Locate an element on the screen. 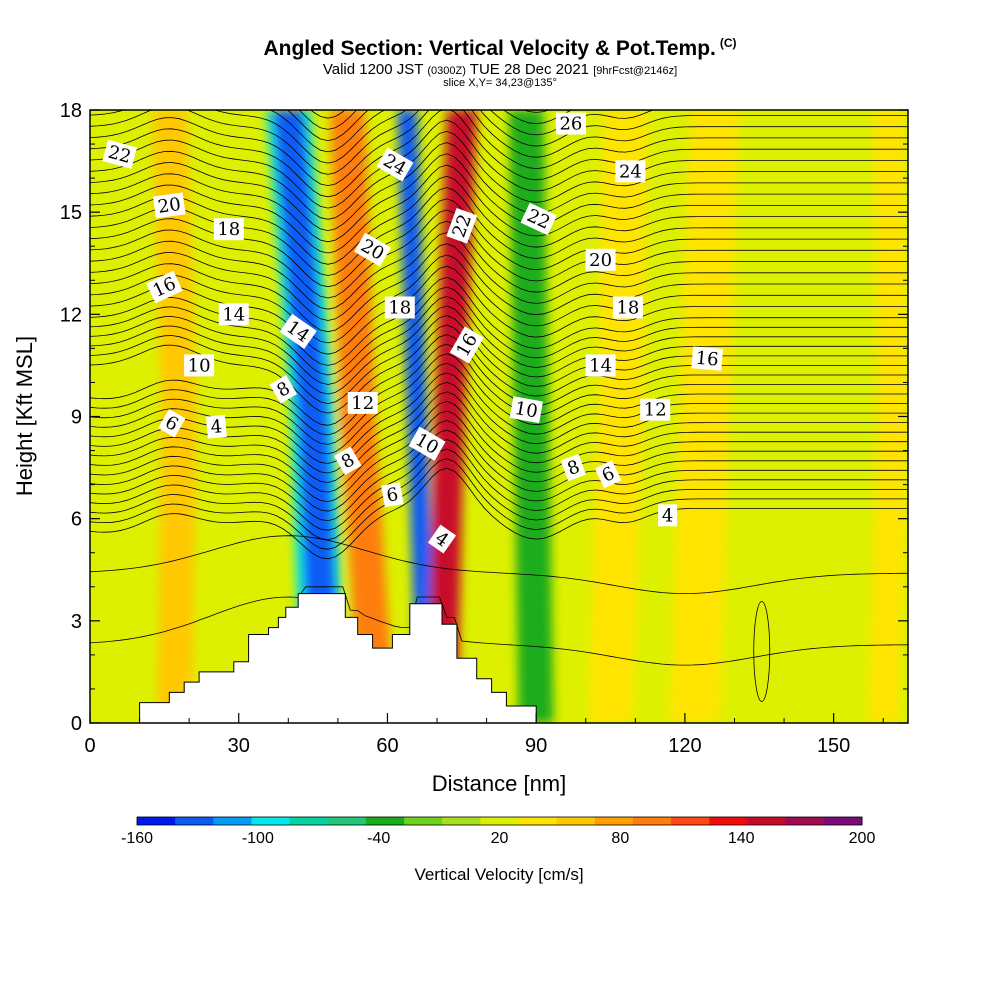 This screenshot has height=1000, width=1000. y-tick-label: 3 is located at coordinates (76, 622).